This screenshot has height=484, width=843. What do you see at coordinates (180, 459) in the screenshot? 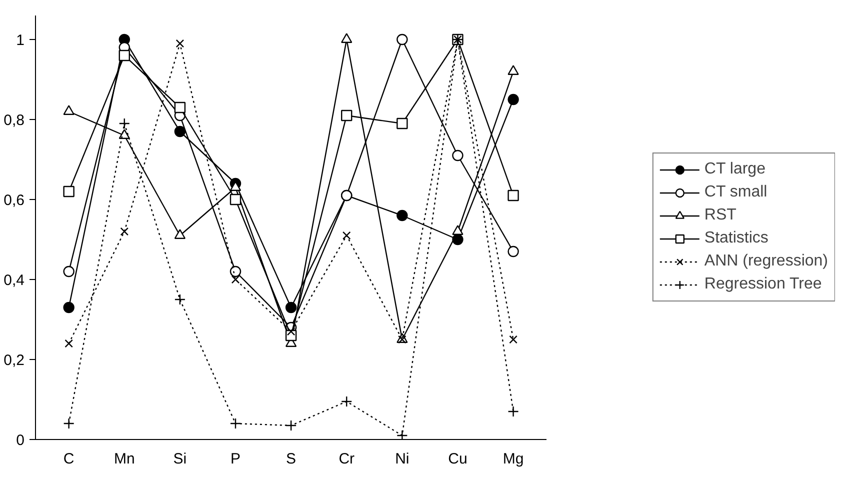
I see `x-tick-label: Si` at bounding box center [180, 459].